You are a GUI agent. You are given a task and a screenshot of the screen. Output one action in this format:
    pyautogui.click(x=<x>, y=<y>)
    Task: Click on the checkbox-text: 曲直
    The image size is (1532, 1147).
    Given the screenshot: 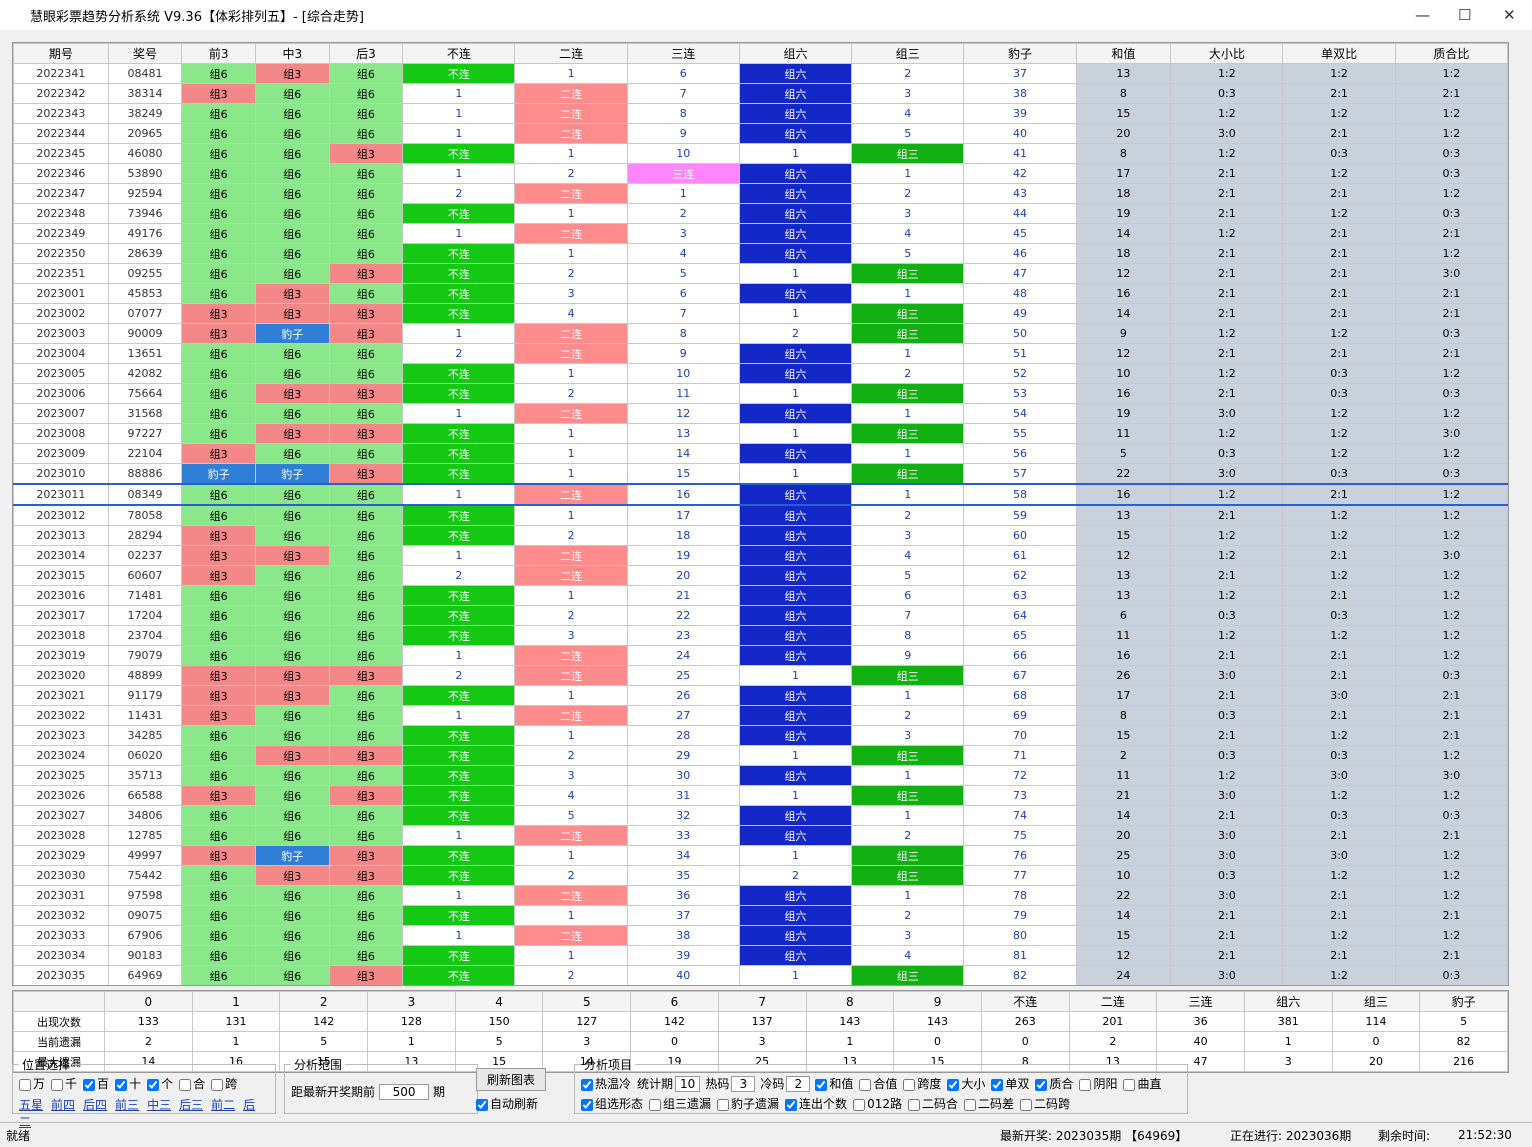 What is the action you would take?
    pyautogui.click(x=1149, y=1084)
    